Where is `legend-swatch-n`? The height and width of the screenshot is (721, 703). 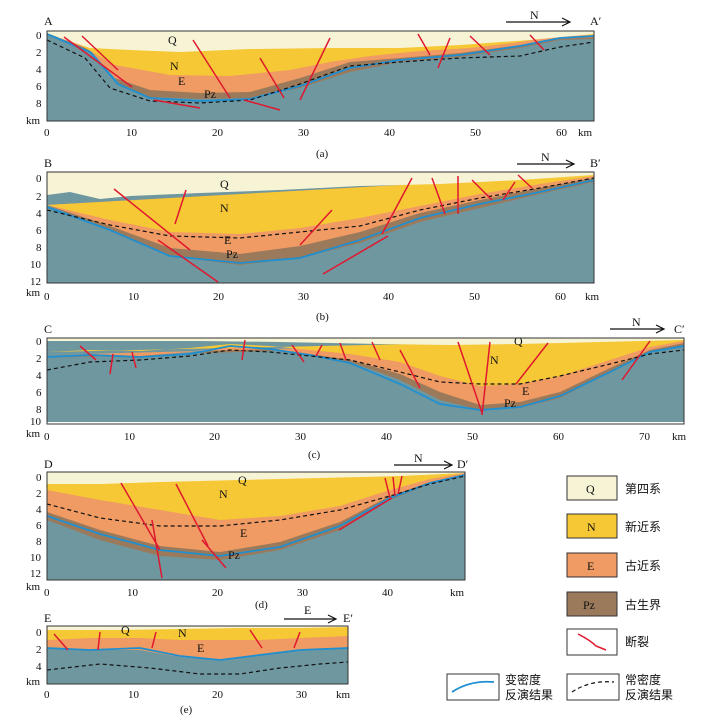 legend-swatch-n is located at coordinates (592, 526).